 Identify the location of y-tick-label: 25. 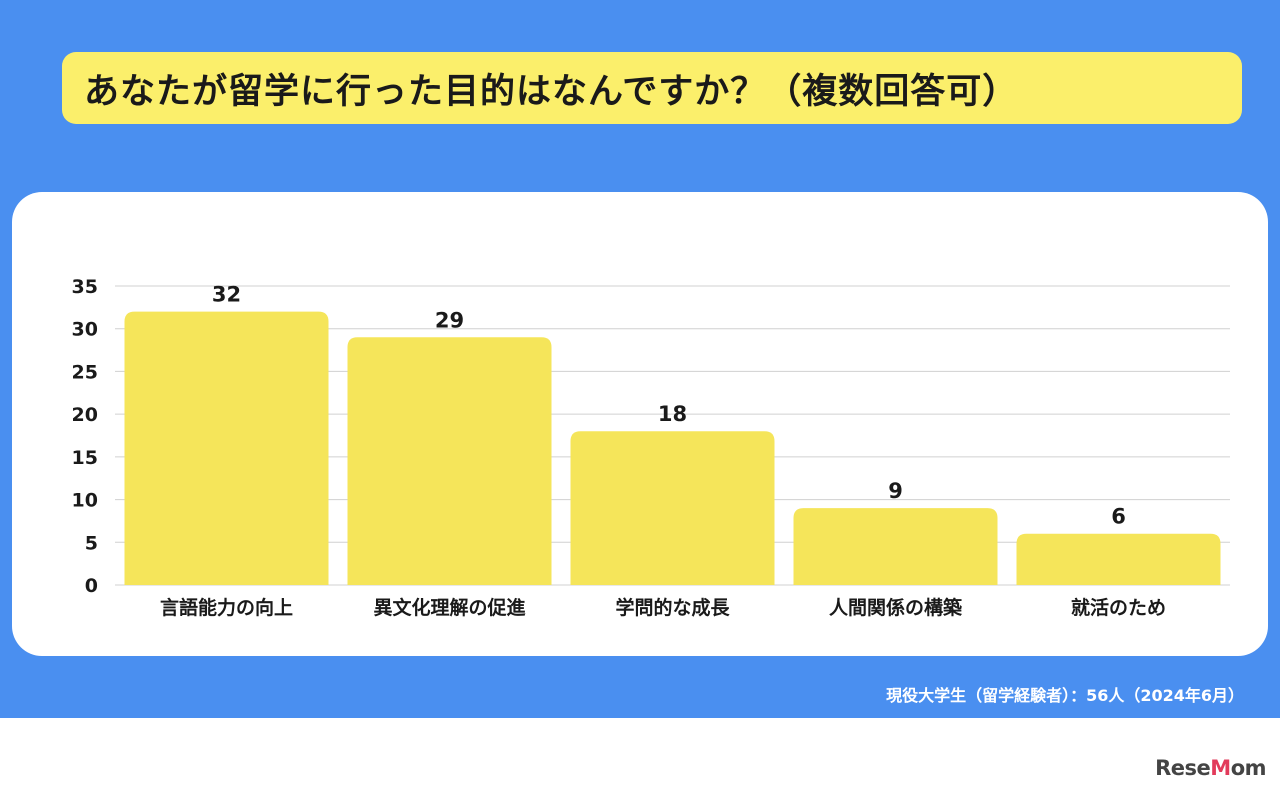
(85, 372).